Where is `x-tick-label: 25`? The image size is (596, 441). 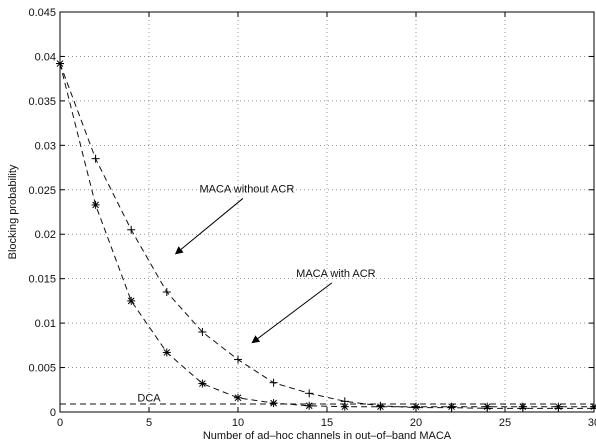 x-tick-label: 25 is located at coordinates (505, 423).